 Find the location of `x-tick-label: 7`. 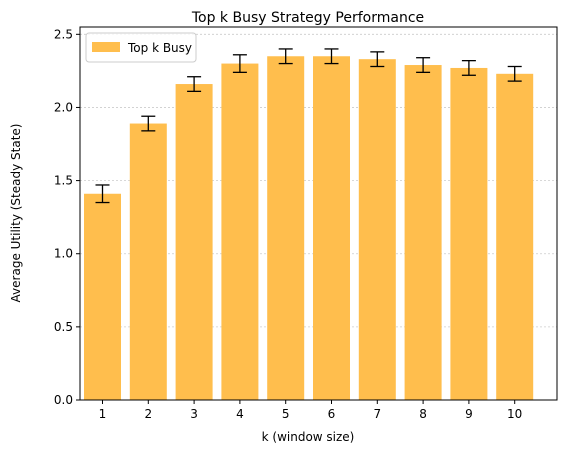

x-tick-label: 7 is located at coordinates (377, 414).